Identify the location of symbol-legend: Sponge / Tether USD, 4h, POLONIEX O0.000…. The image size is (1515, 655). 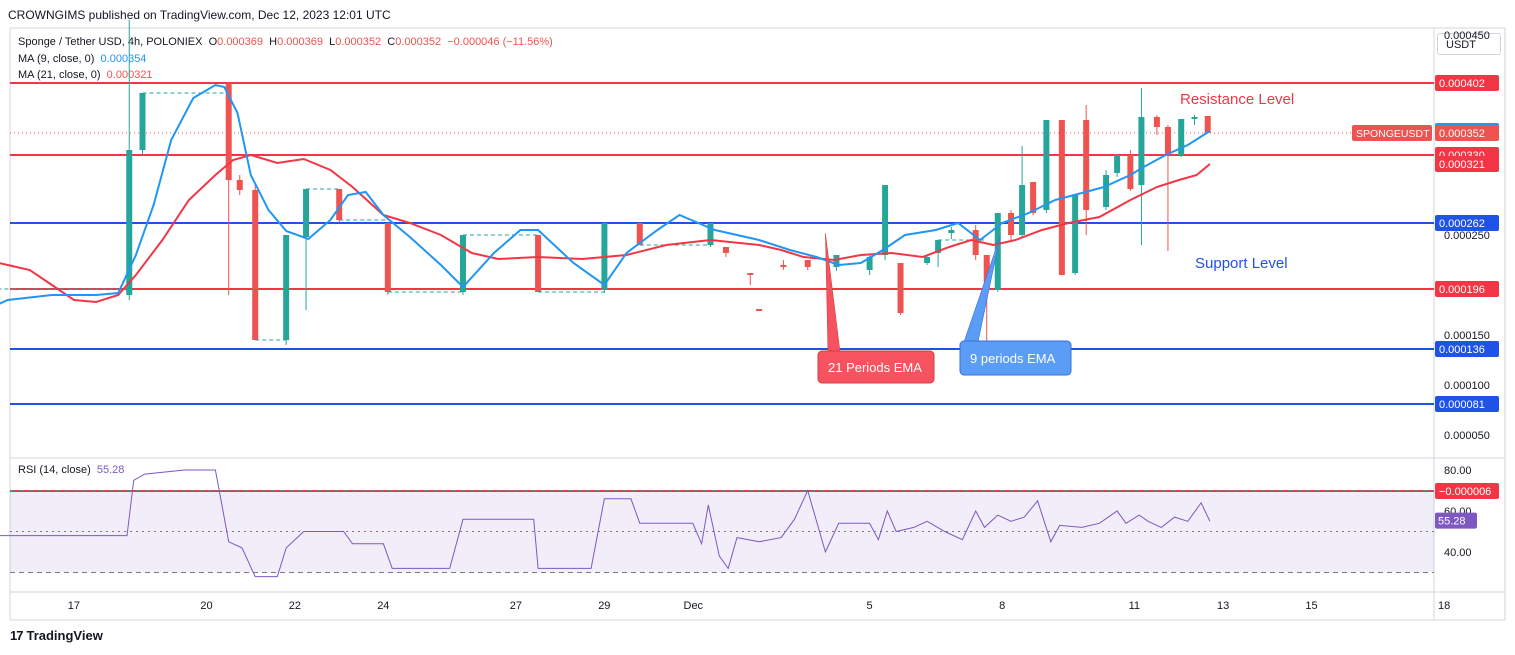
(285, 42).